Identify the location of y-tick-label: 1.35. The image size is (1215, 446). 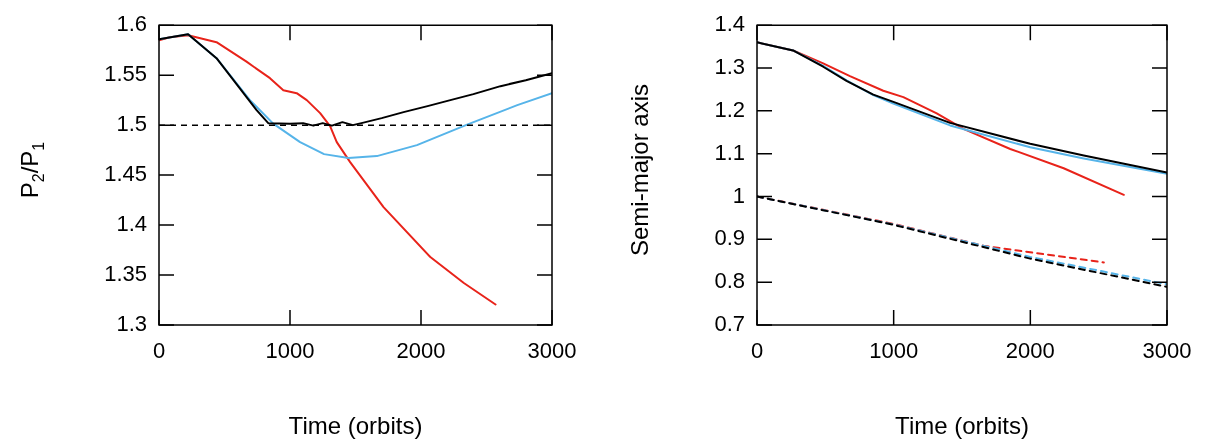
(125, 274).